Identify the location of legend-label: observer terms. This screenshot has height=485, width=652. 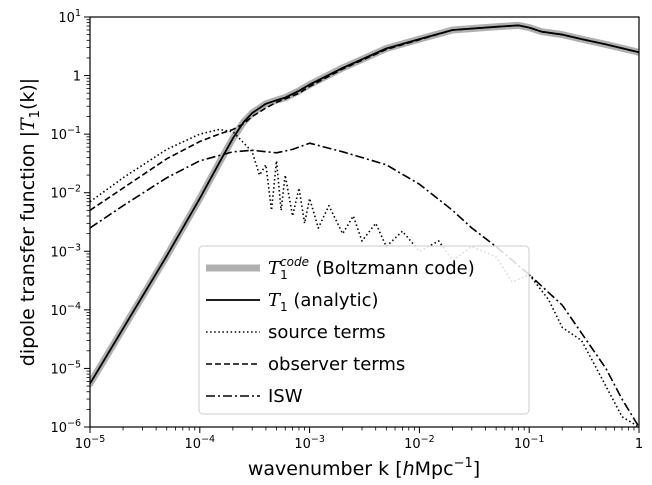
(336, 364).